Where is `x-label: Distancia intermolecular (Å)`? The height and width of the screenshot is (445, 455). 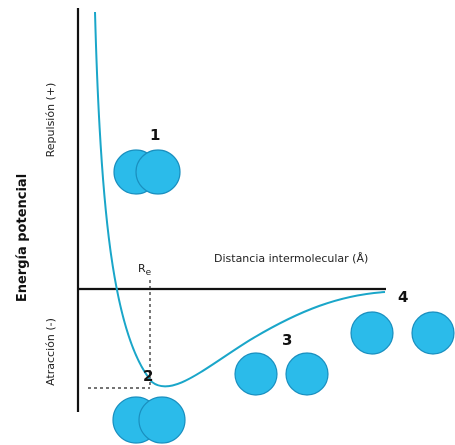 x-label: Distancia intermolecular (Å) is located at coordinates (291, 258).